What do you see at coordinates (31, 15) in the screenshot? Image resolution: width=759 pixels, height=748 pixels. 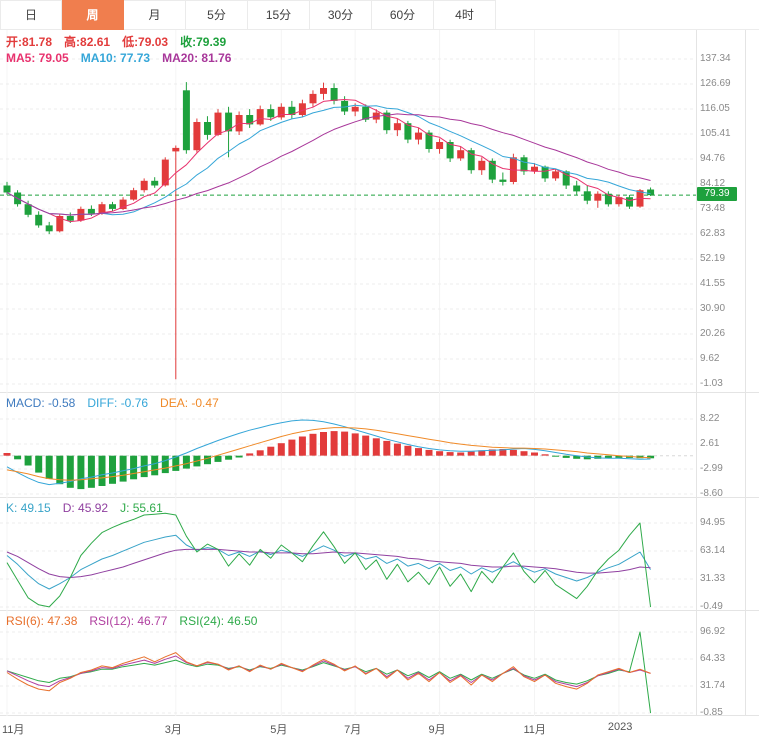 I see `tab-日: 日` at bounding box center [31, 15].